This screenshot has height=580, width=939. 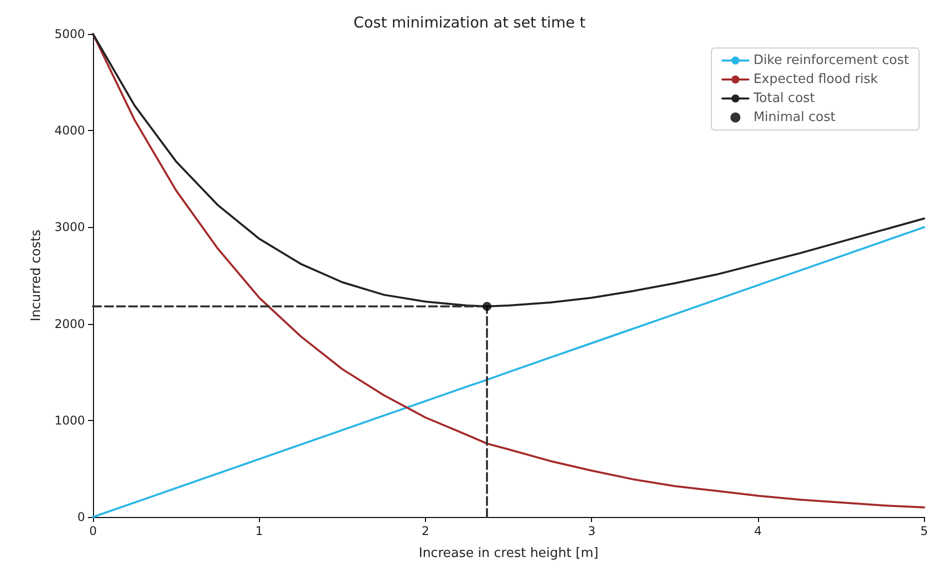 I want to click on y-tick-label: 4000, so click(x=69, y=131).